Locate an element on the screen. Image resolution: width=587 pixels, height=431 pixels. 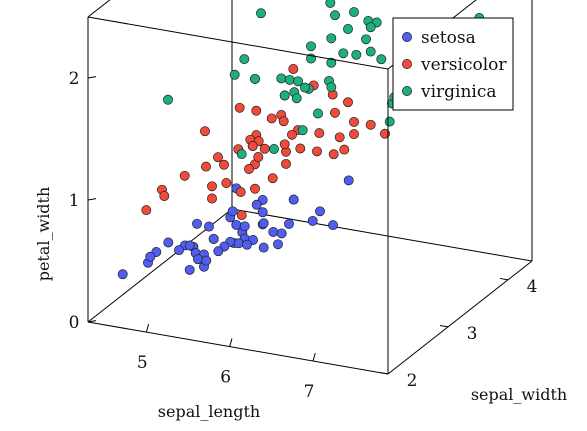
x-tick-label: 5 is located at coordinates (142, 363).